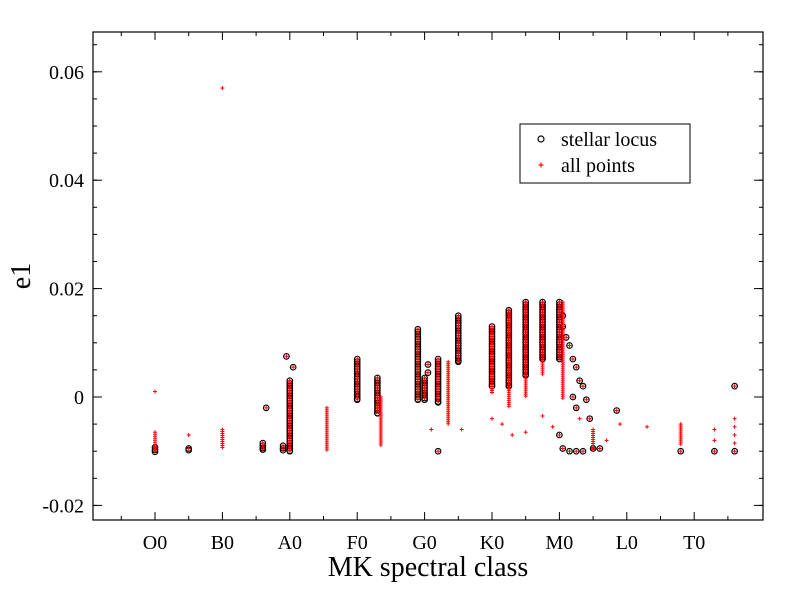 The height and width of the screenshot is (612, 792). What do you see at coordinates (66, 290) in the screenshot?
I see `y-tick-label: 0.02` at bounding box center [66, 290].